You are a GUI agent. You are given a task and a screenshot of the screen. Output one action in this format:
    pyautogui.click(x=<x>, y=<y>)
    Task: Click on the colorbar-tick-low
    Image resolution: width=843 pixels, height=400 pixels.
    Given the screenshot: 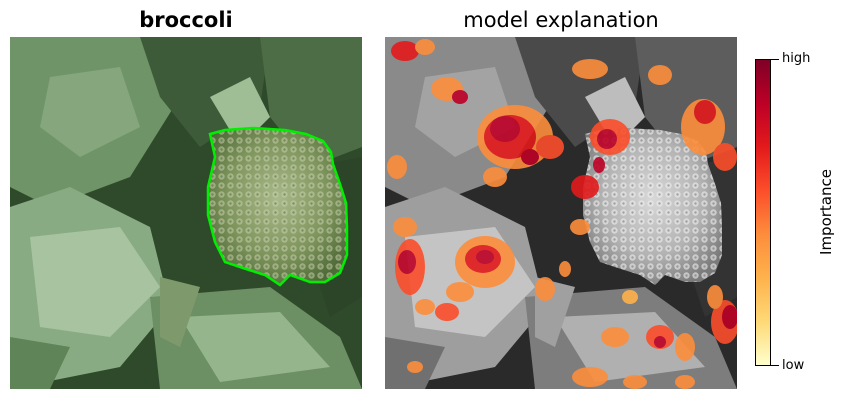 What is the action you would take?
    pyautogui.click(x=775, y=365)
    